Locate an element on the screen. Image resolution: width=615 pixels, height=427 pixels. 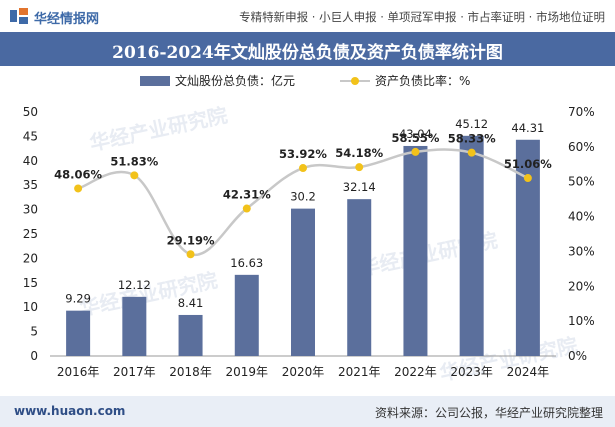
y-left-tick-label: 20 is located at coordinates (30, 258).